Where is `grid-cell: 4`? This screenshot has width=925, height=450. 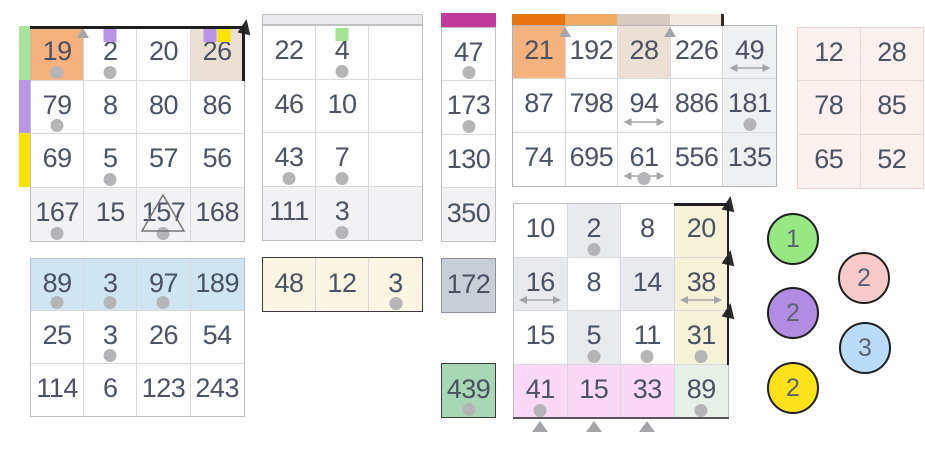 grid-cell: 4 is located at coordinates (342, 53).